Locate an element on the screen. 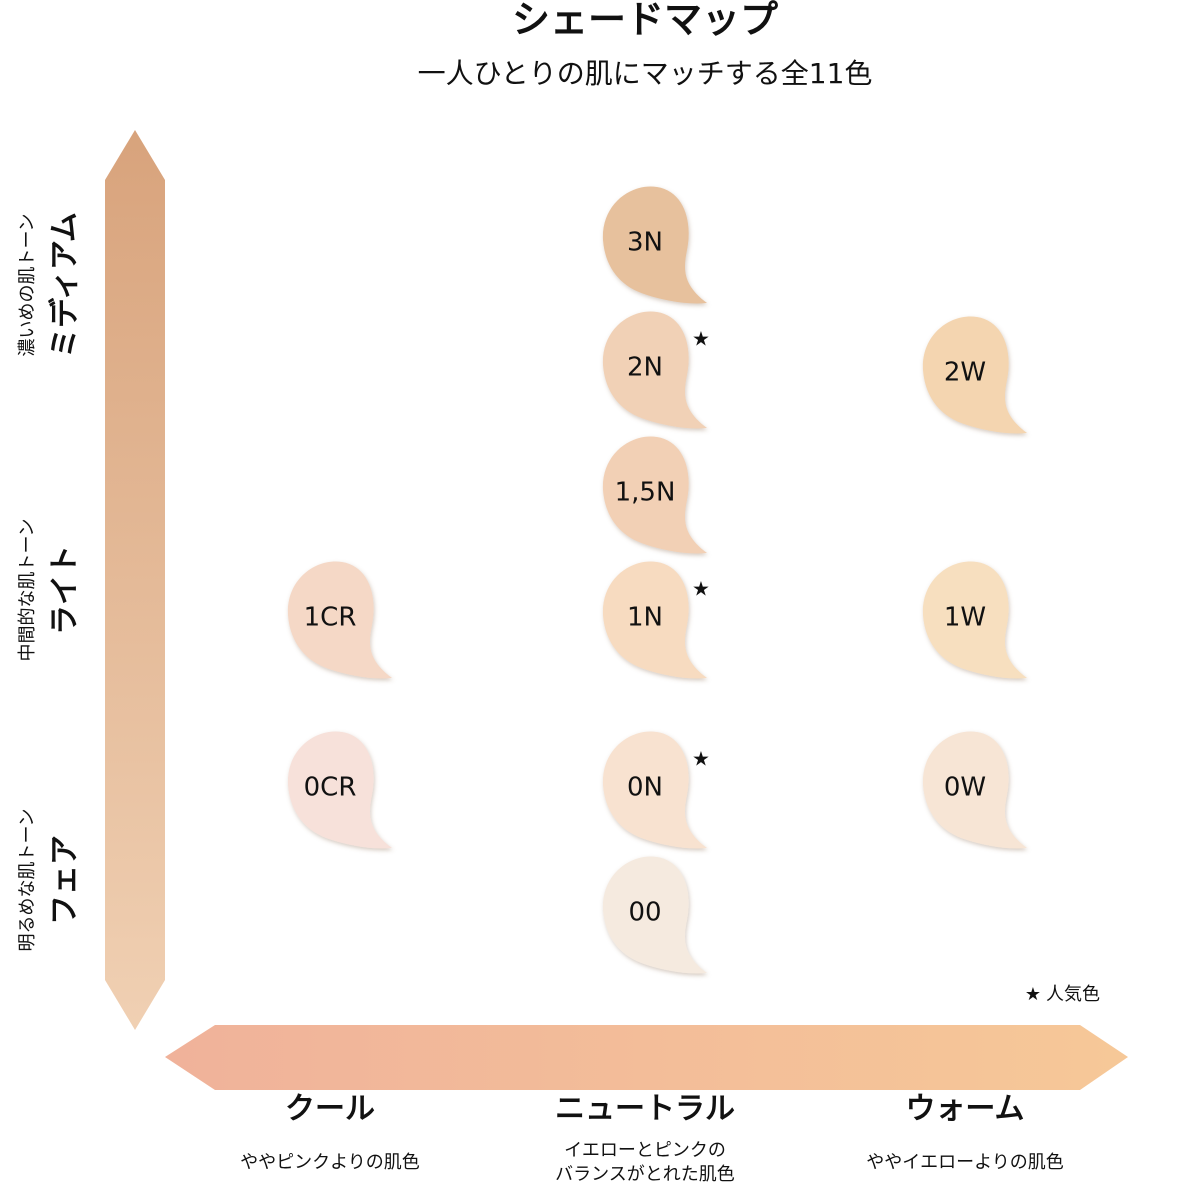 This screenshot has width=1200, height=1200. row-description: 明るめな肌トーン is located at coordinates (27, 879).